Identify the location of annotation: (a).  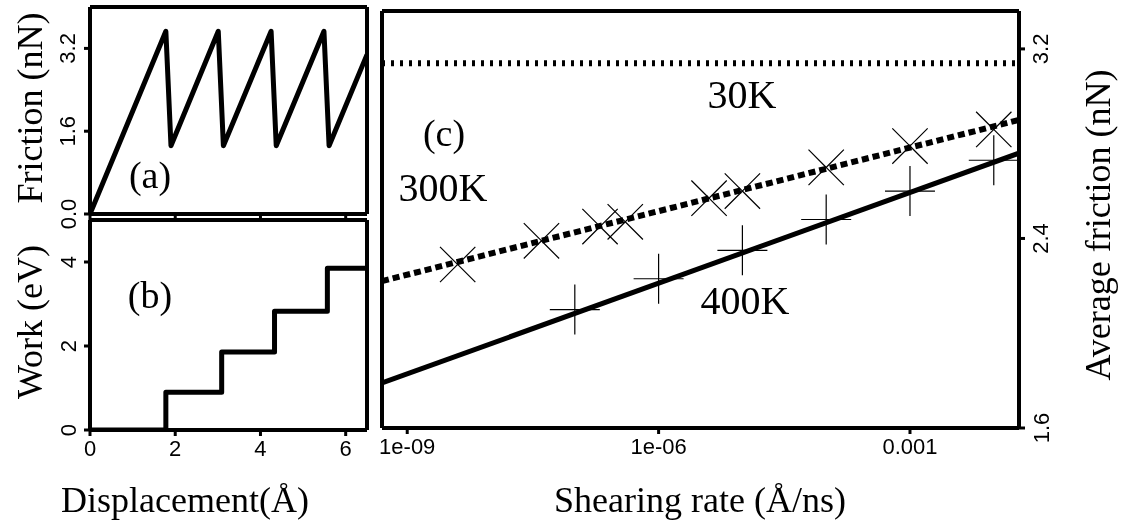
(150, 175).